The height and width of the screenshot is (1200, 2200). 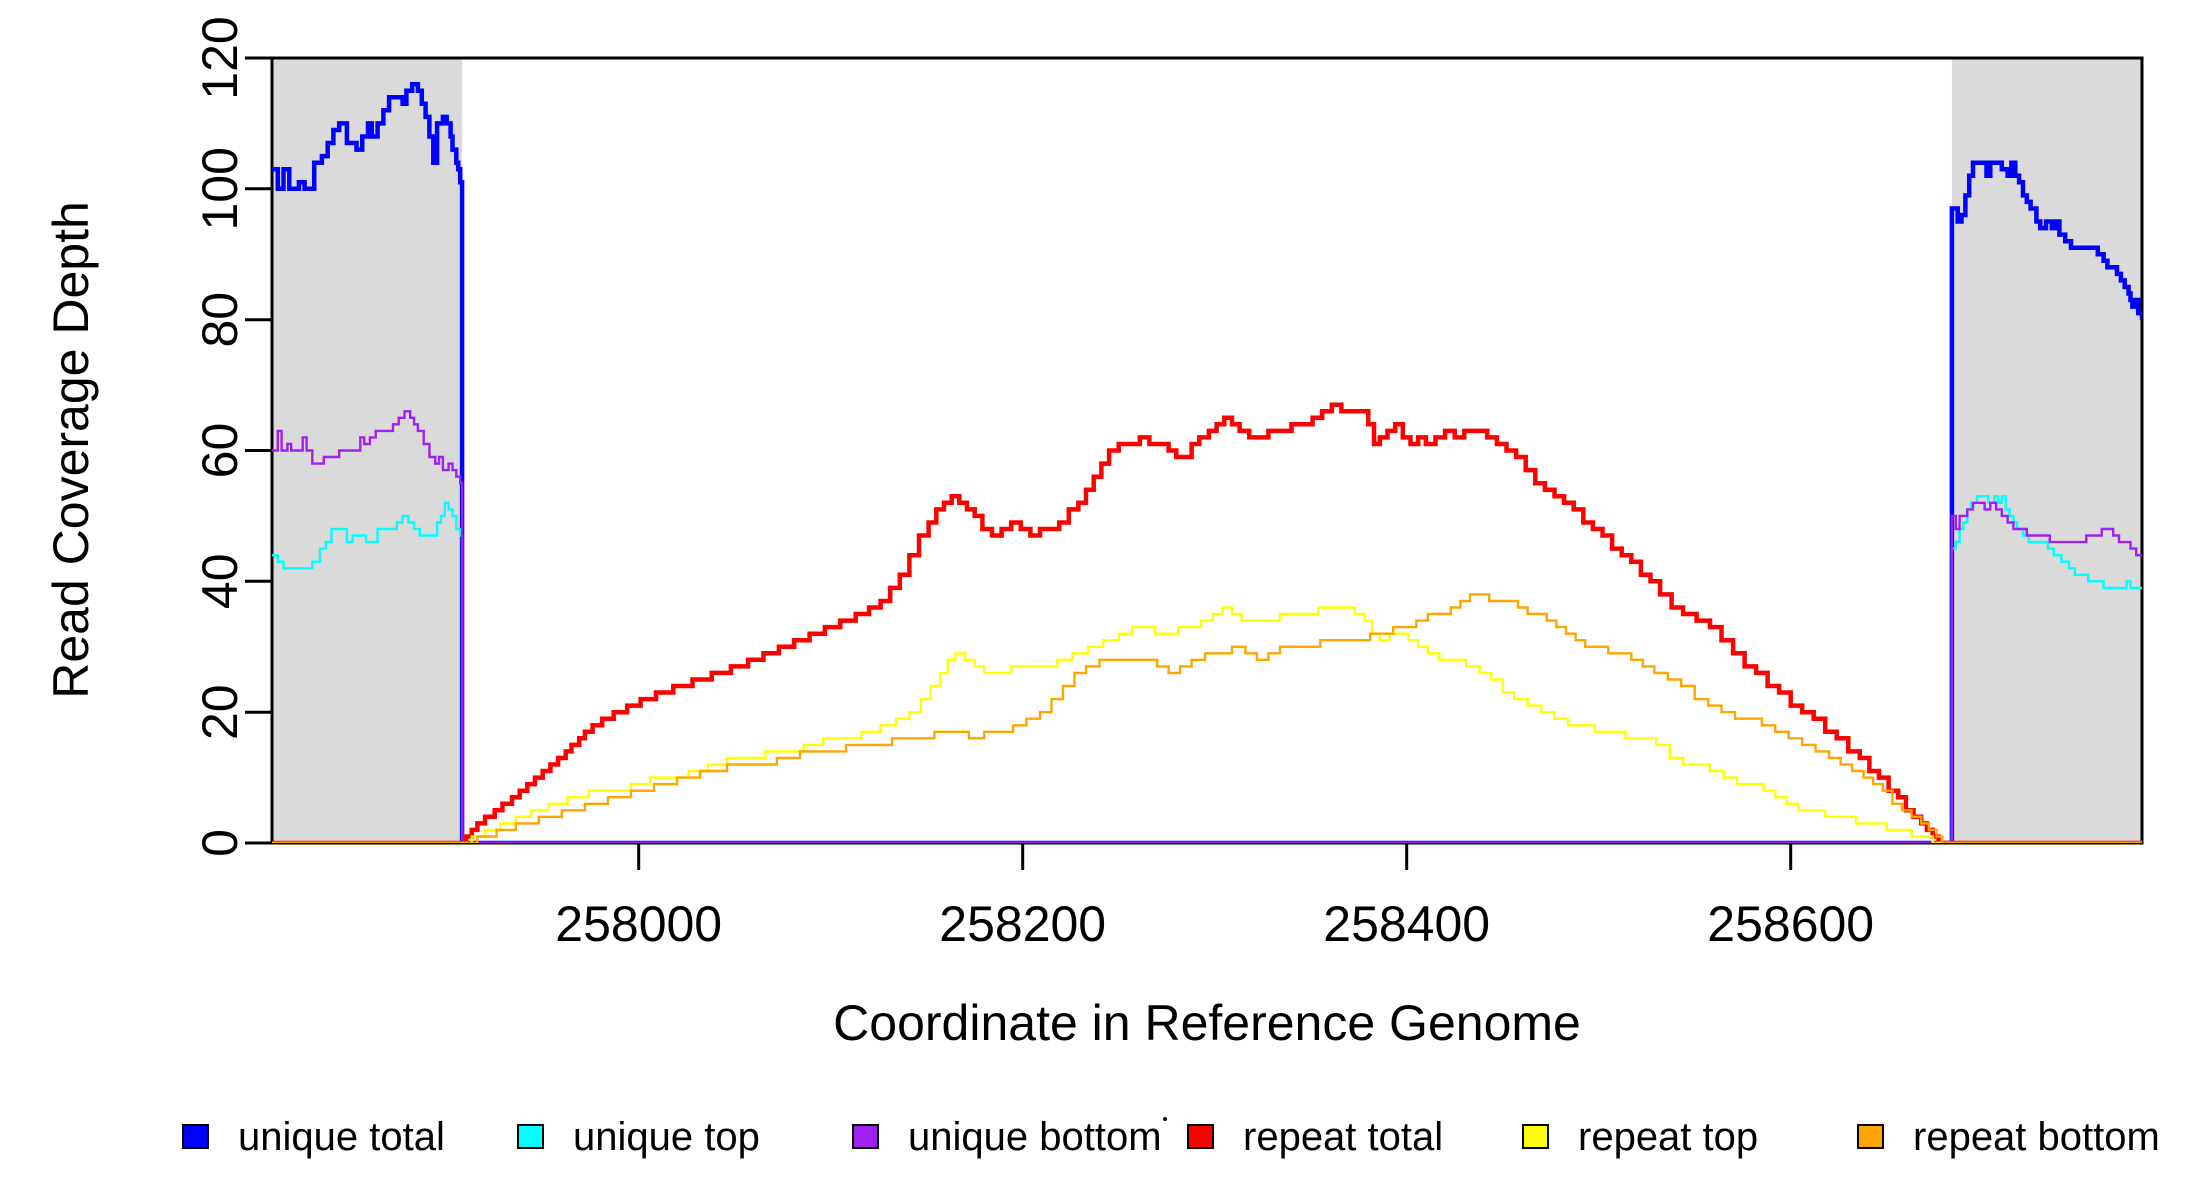 I want to click on legend-label: repeat top, so click(x=1668, y=1137).